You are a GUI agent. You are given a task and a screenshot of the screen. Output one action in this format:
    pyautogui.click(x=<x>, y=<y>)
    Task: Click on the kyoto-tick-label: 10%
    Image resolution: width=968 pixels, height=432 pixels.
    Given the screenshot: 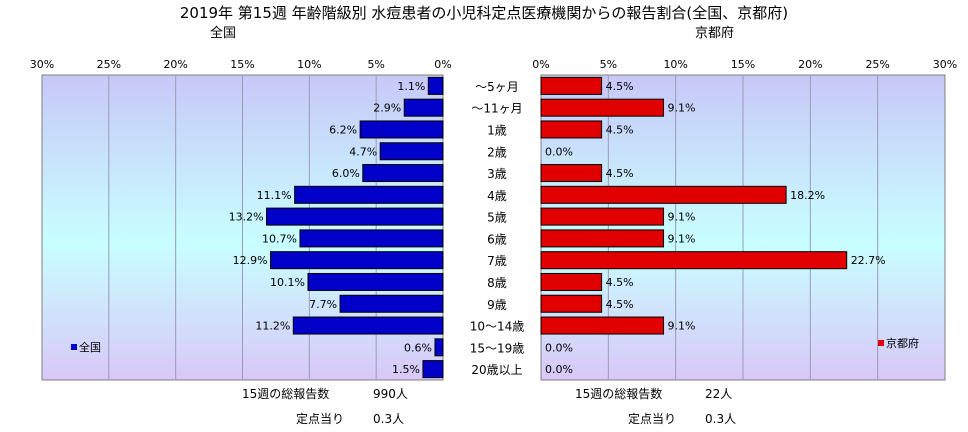 What is the action you would take?
    pyautogui.click(x=675, y=64)
    